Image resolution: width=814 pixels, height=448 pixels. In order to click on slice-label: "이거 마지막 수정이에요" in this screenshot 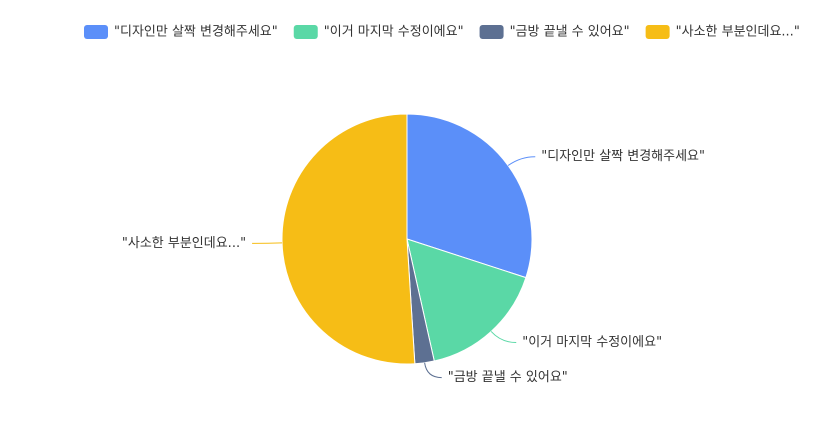, I will do `click(592, 342)`.